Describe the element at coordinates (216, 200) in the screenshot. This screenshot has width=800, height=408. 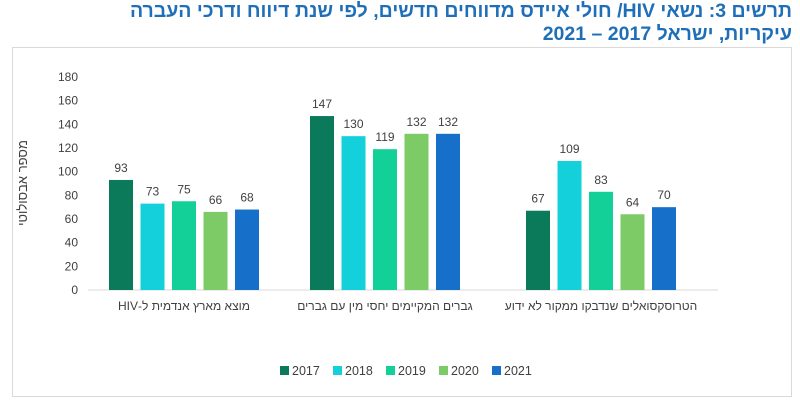
I see `data-label: 66` at that location.